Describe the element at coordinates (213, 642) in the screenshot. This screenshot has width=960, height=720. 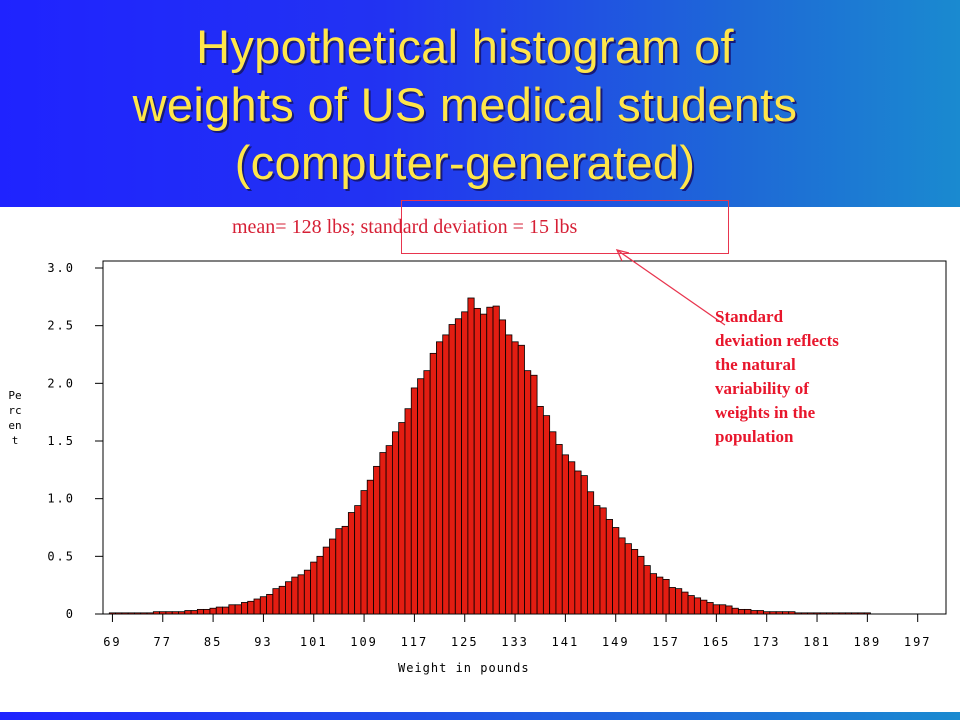
I see `x-tick-label: 85` at that location.